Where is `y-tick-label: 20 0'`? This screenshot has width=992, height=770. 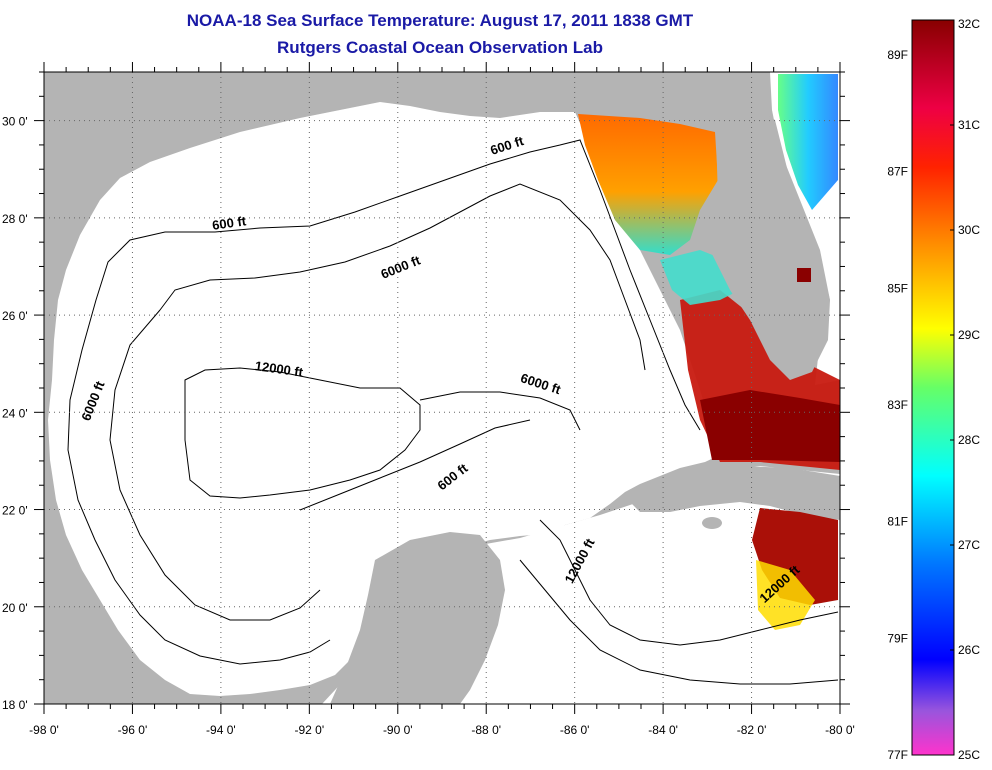 y-tick-label: 20 0' is located at coordinates (15, 608).